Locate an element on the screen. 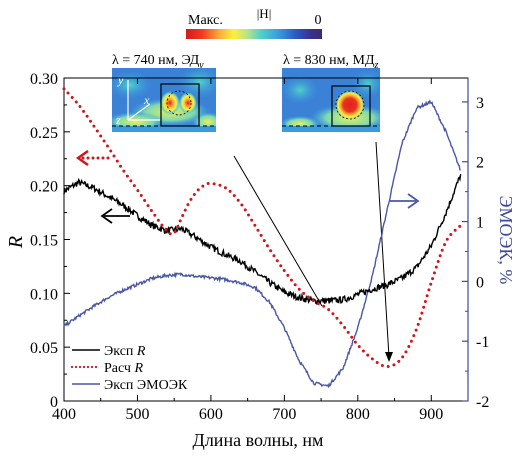  inset-2-field-map is located at coordinates (331, 100).